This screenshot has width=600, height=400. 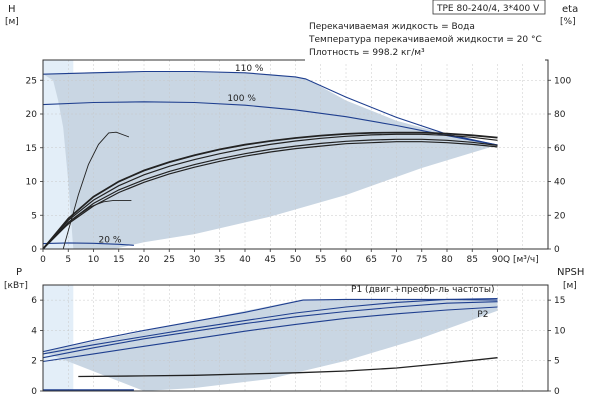 What do you see at coordinates (397, 260) in the screenshot?
I see `x-tick-label: 70` at bounding box center [397, 260].